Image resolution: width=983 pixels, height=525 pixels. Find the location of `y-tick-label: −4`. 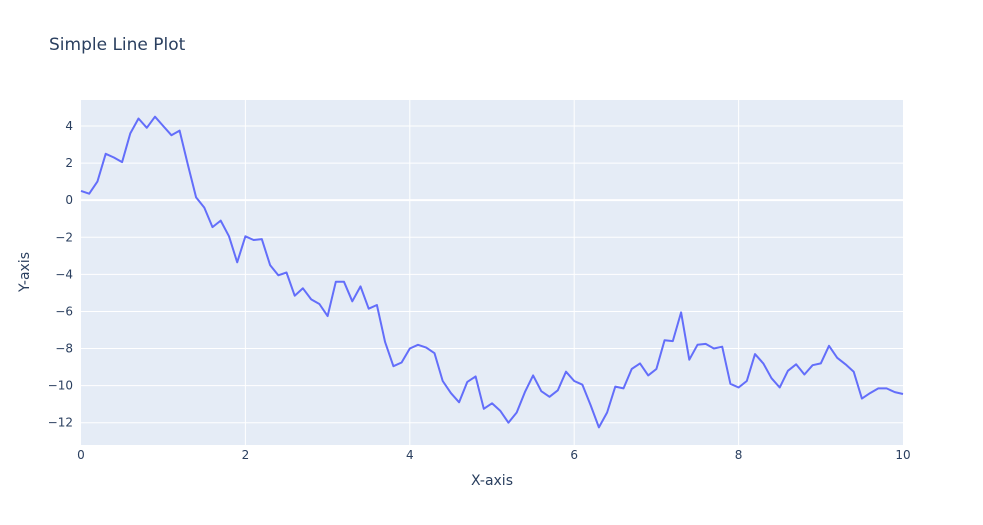

y-tick-label: −4 is located at coordinates (64, 274).